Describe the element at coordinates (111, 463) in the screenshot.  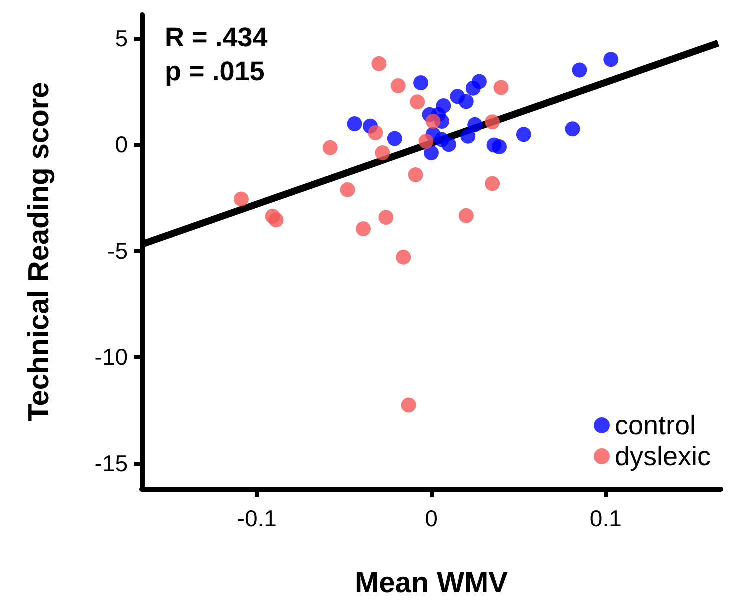
I see `y-tick-label: -15` at that location.